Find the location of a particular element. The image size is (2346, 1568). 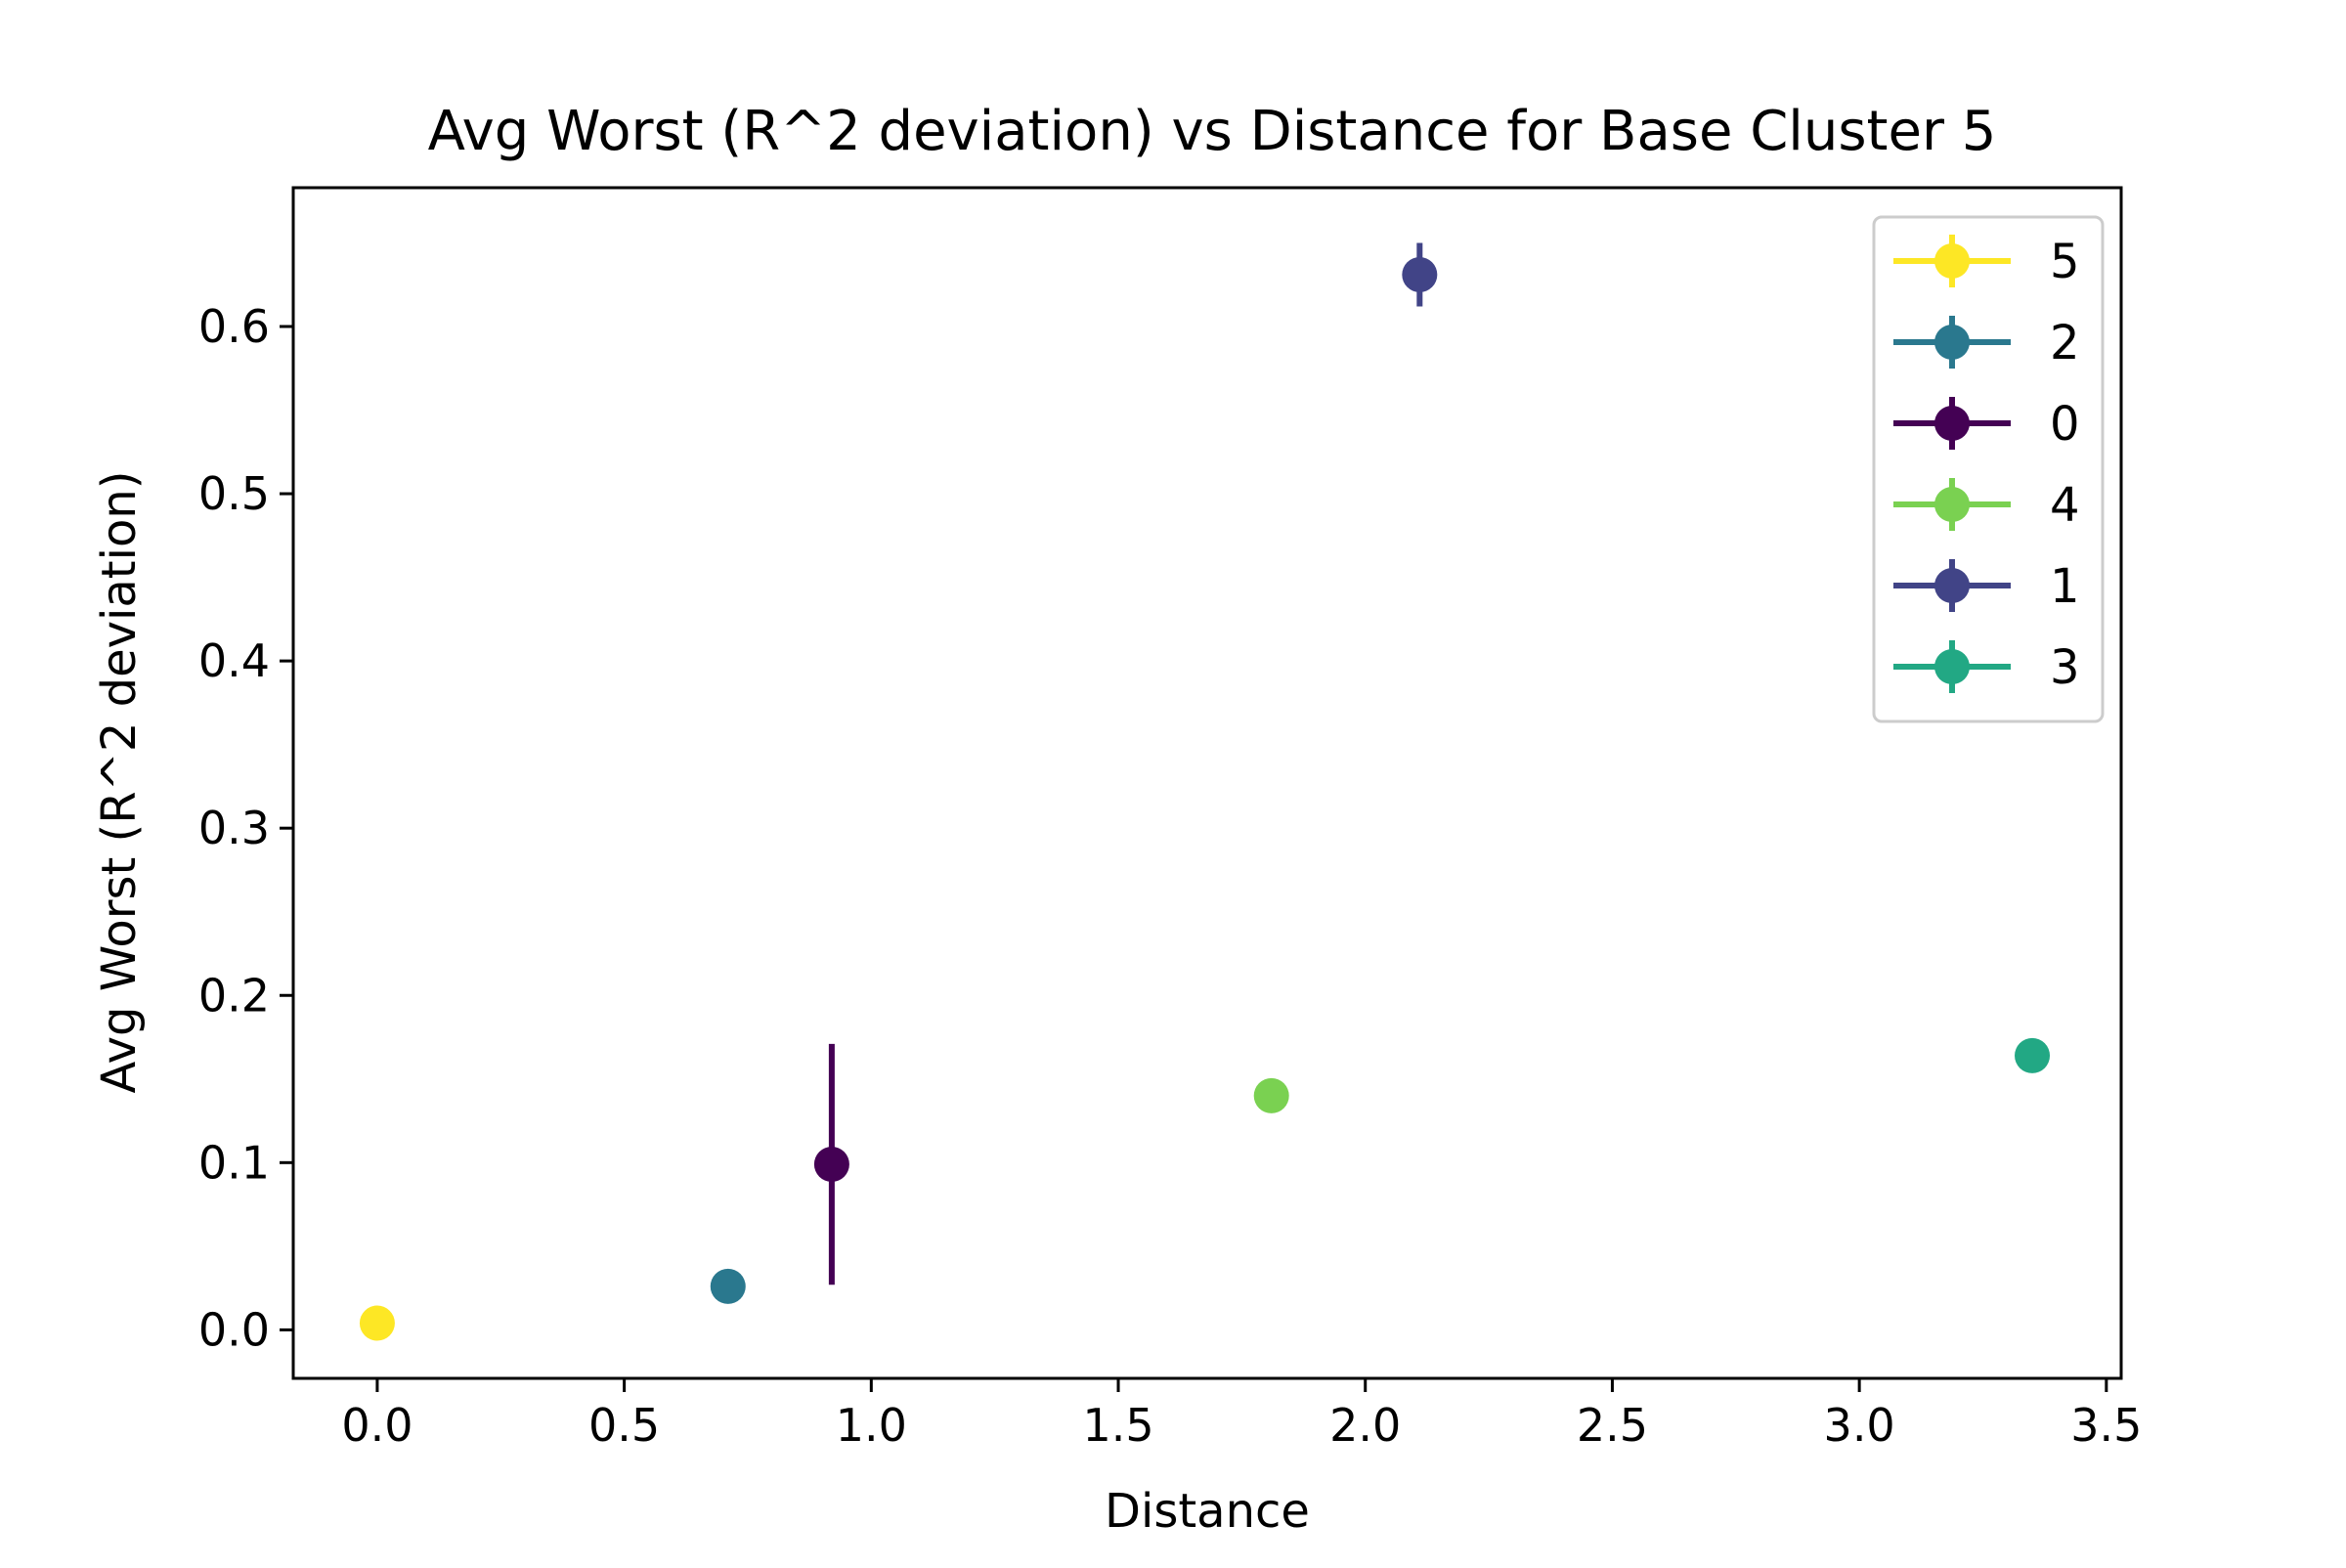

y-tick-label: 0.5 is located at coordinates (234, 494).